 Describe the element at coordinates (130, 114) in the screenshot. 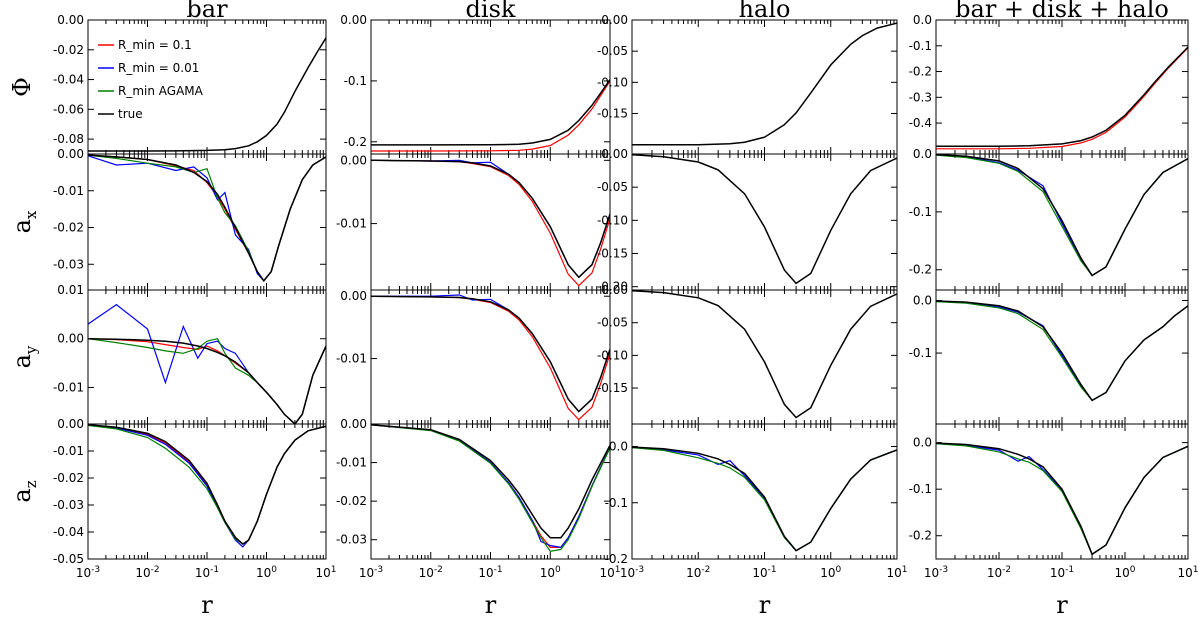

I see `legend-entry: true` at that location.